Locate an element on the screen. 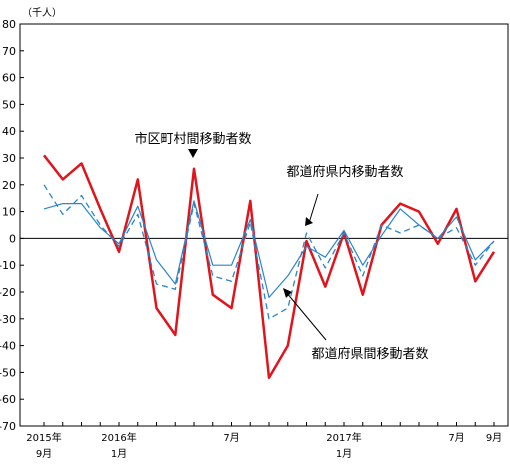  y-tick-label: -30 is located at coordinates (8, 319).